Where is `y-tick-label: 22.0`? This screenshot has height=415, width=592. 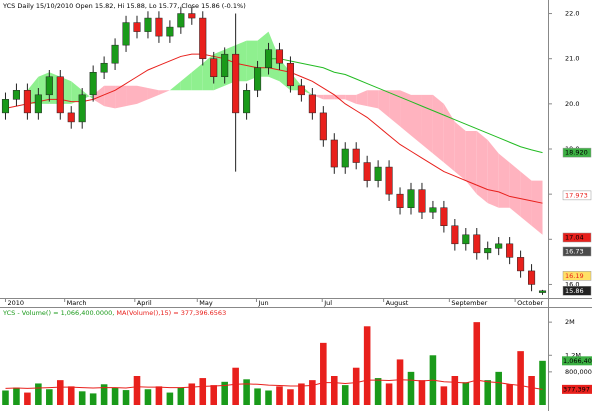 y-tick-label: 22.0 is located at coordinates (572, 14).